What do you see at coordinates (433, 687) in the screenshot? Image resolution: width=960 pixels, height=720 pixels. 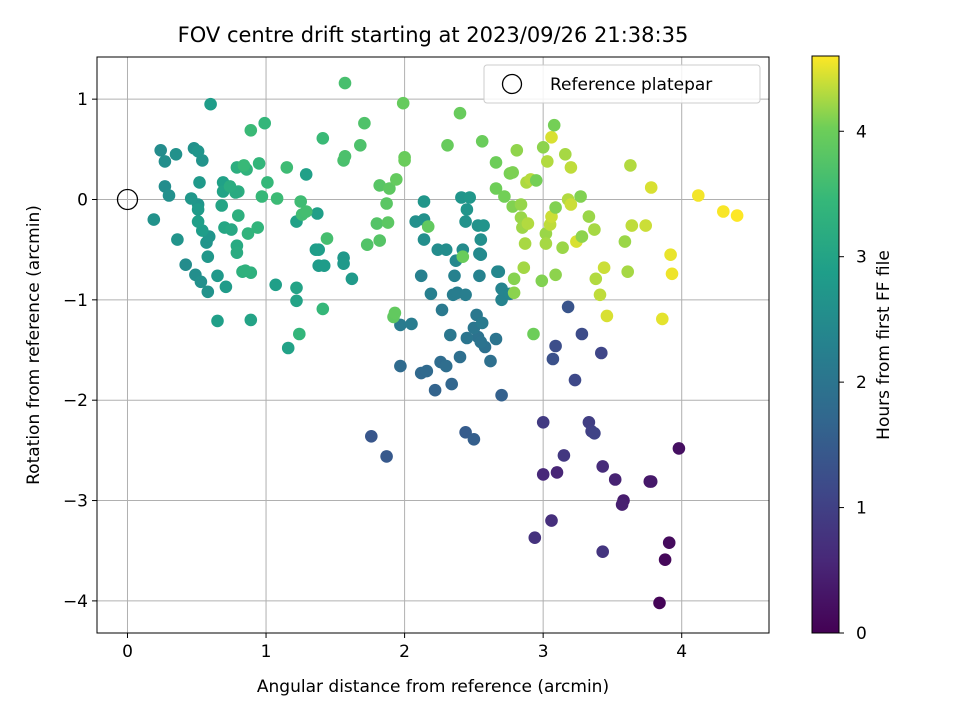 I see `x-axis-label: Angular distance from reference (arcmin)` at bounding box center [433, 687].